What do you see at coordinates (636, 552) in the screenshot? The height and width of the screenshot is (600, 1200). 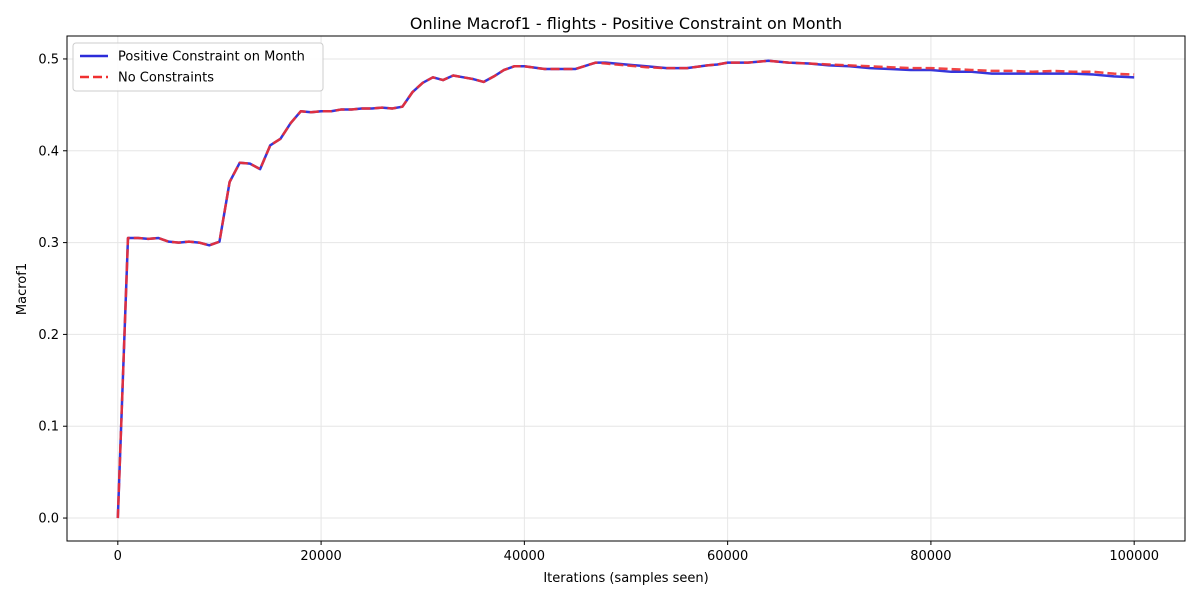 I see `x-axis-ticks: 0 20000 40000 60000 80000 100000` at bounding box center [636, 552].